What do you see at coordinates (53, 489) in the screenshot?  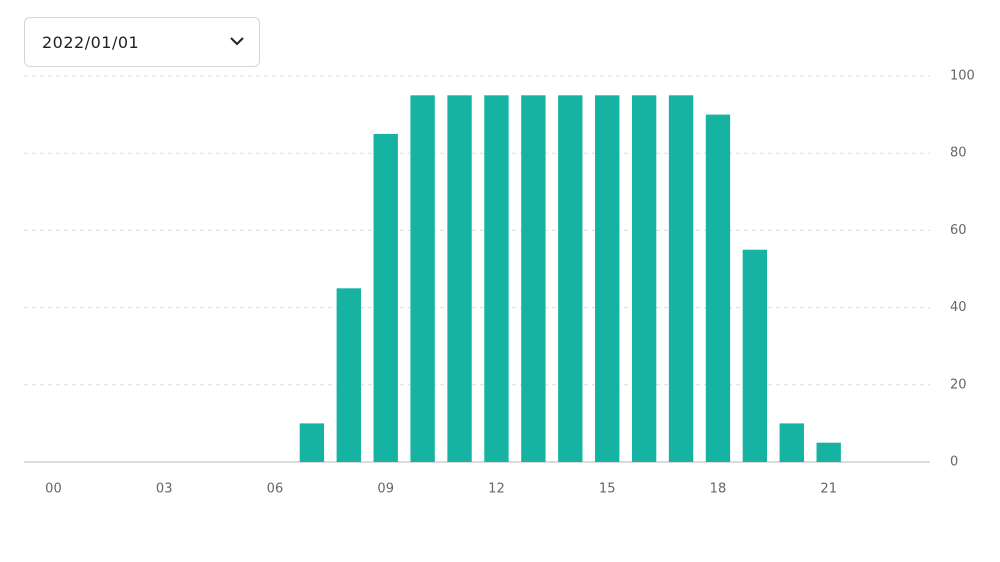 I see `x-tick-label: 00` at bounding box center [53, 489].